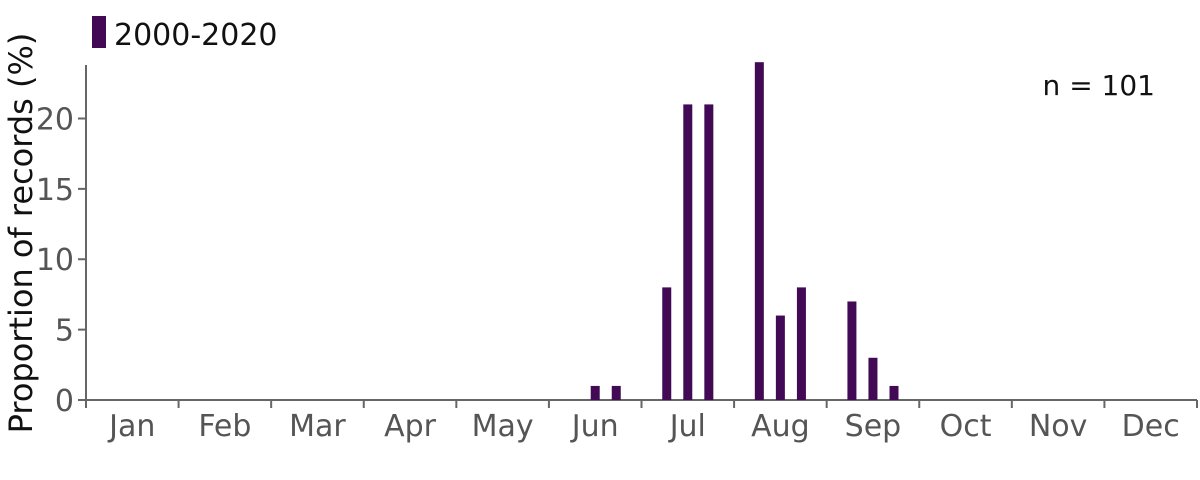 Image resolution: width=1200 pixels, height=480 pixels. I want to click on y-tick-label: 20, so click(55, 119).